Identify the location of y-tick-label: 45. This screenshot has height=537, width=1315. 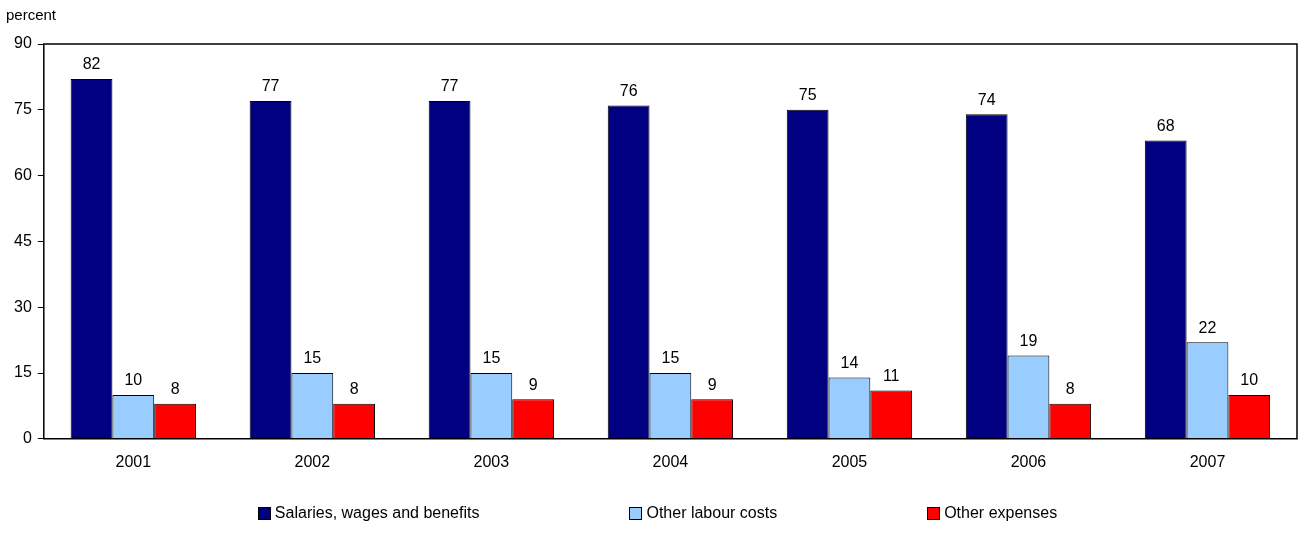
(23, 240).